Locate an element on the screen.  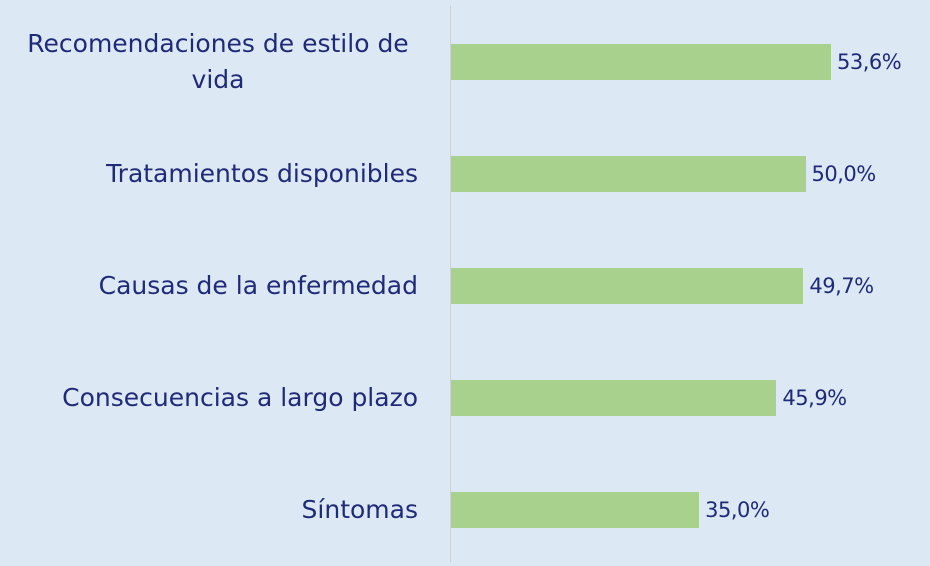
category-label-box: Causas de la enfermedad is located at coordinates (209, 286).